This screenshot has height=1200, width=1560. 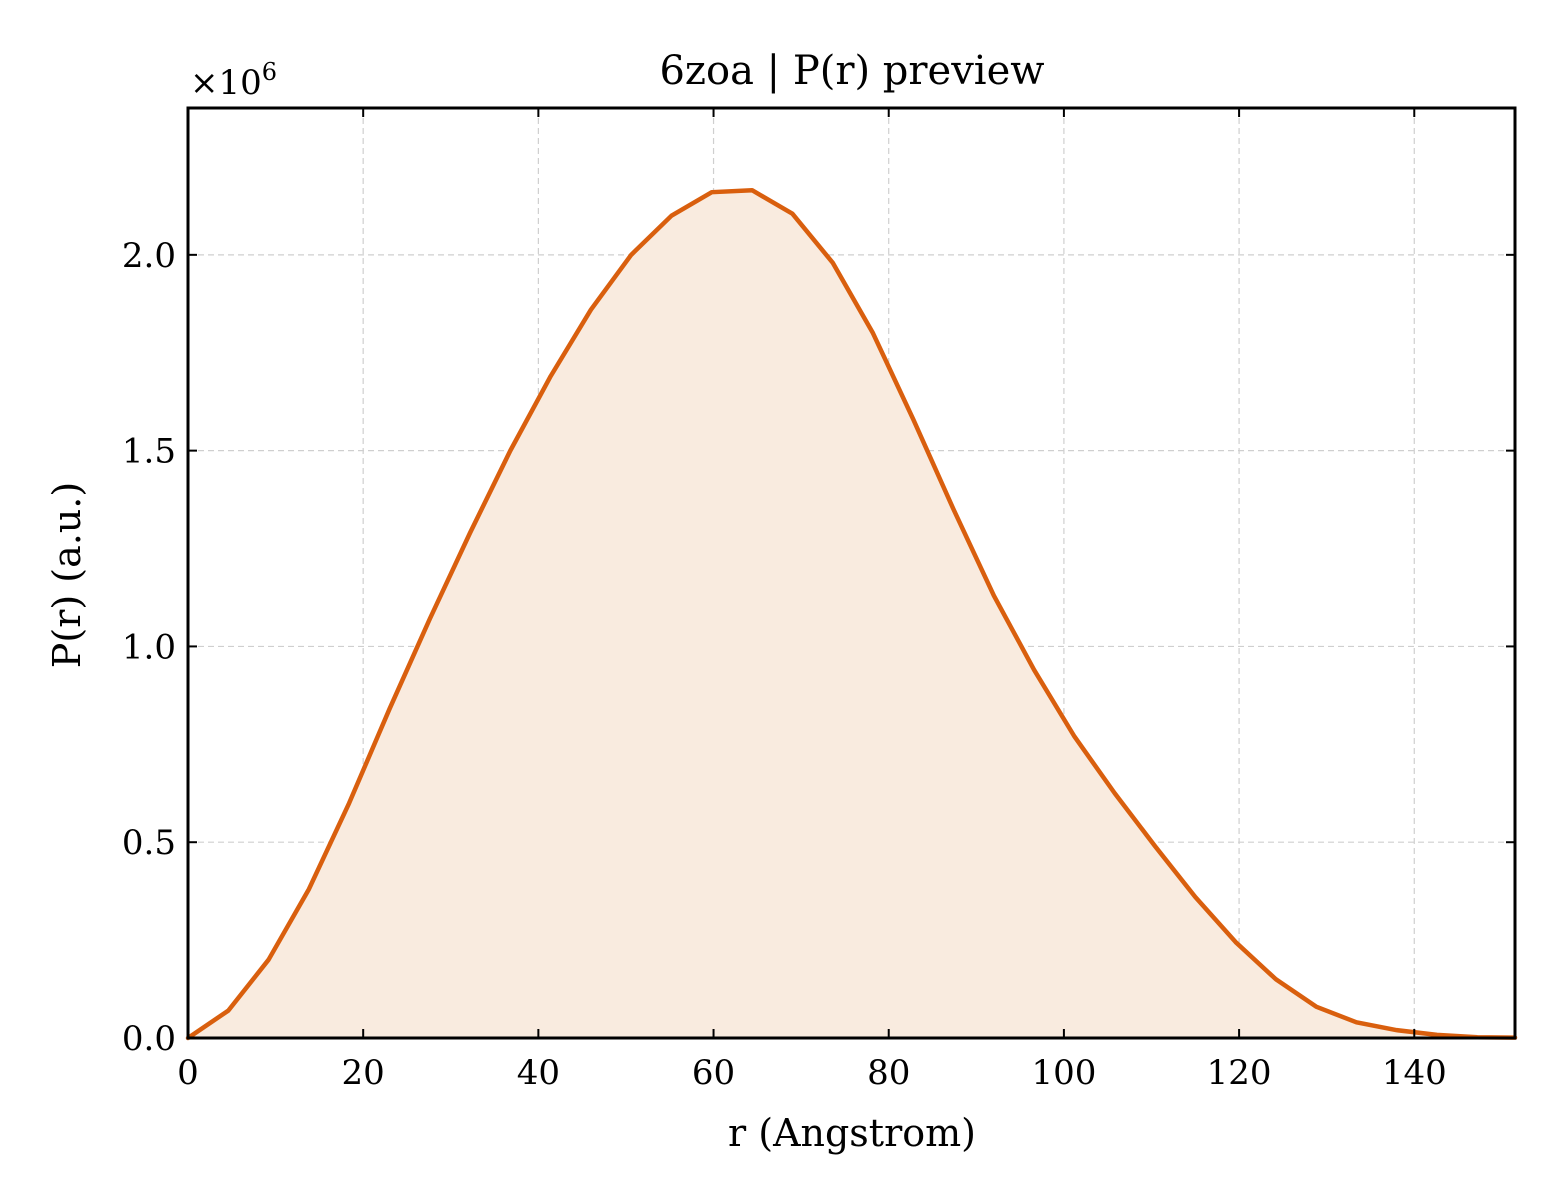 I want to click on x-tick-label: 40, so click(x=538, y=1073).